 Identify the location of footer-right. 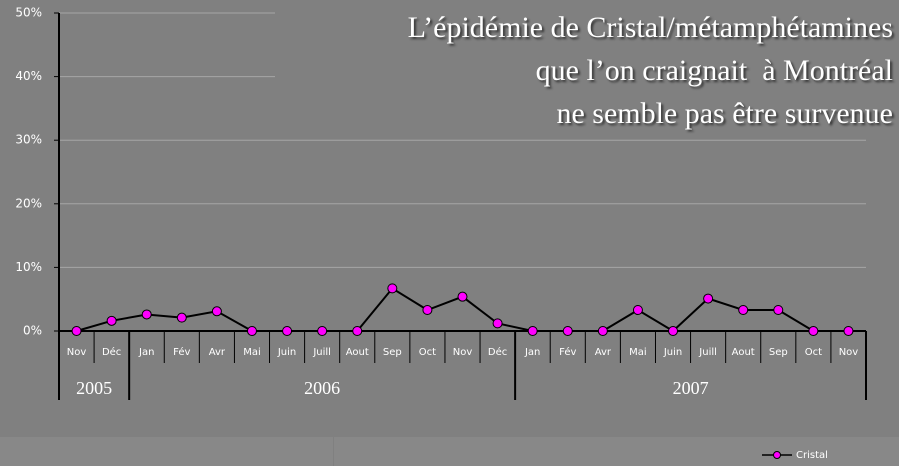
(616, 451).